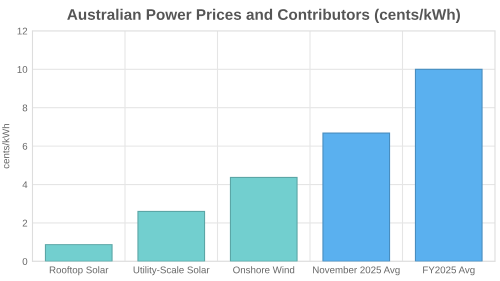  I want to click on x-tick-label: Utility-Scale Solar, so click(172, 271).